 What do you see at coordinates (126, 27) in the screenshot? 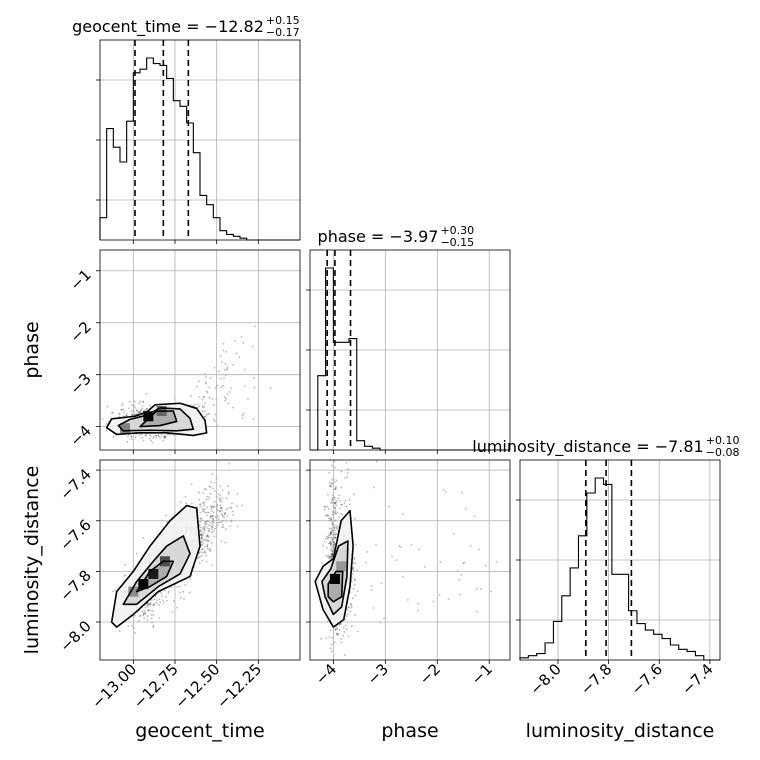
I see `title-name: geocent_time` at bounding box center [126, 27].